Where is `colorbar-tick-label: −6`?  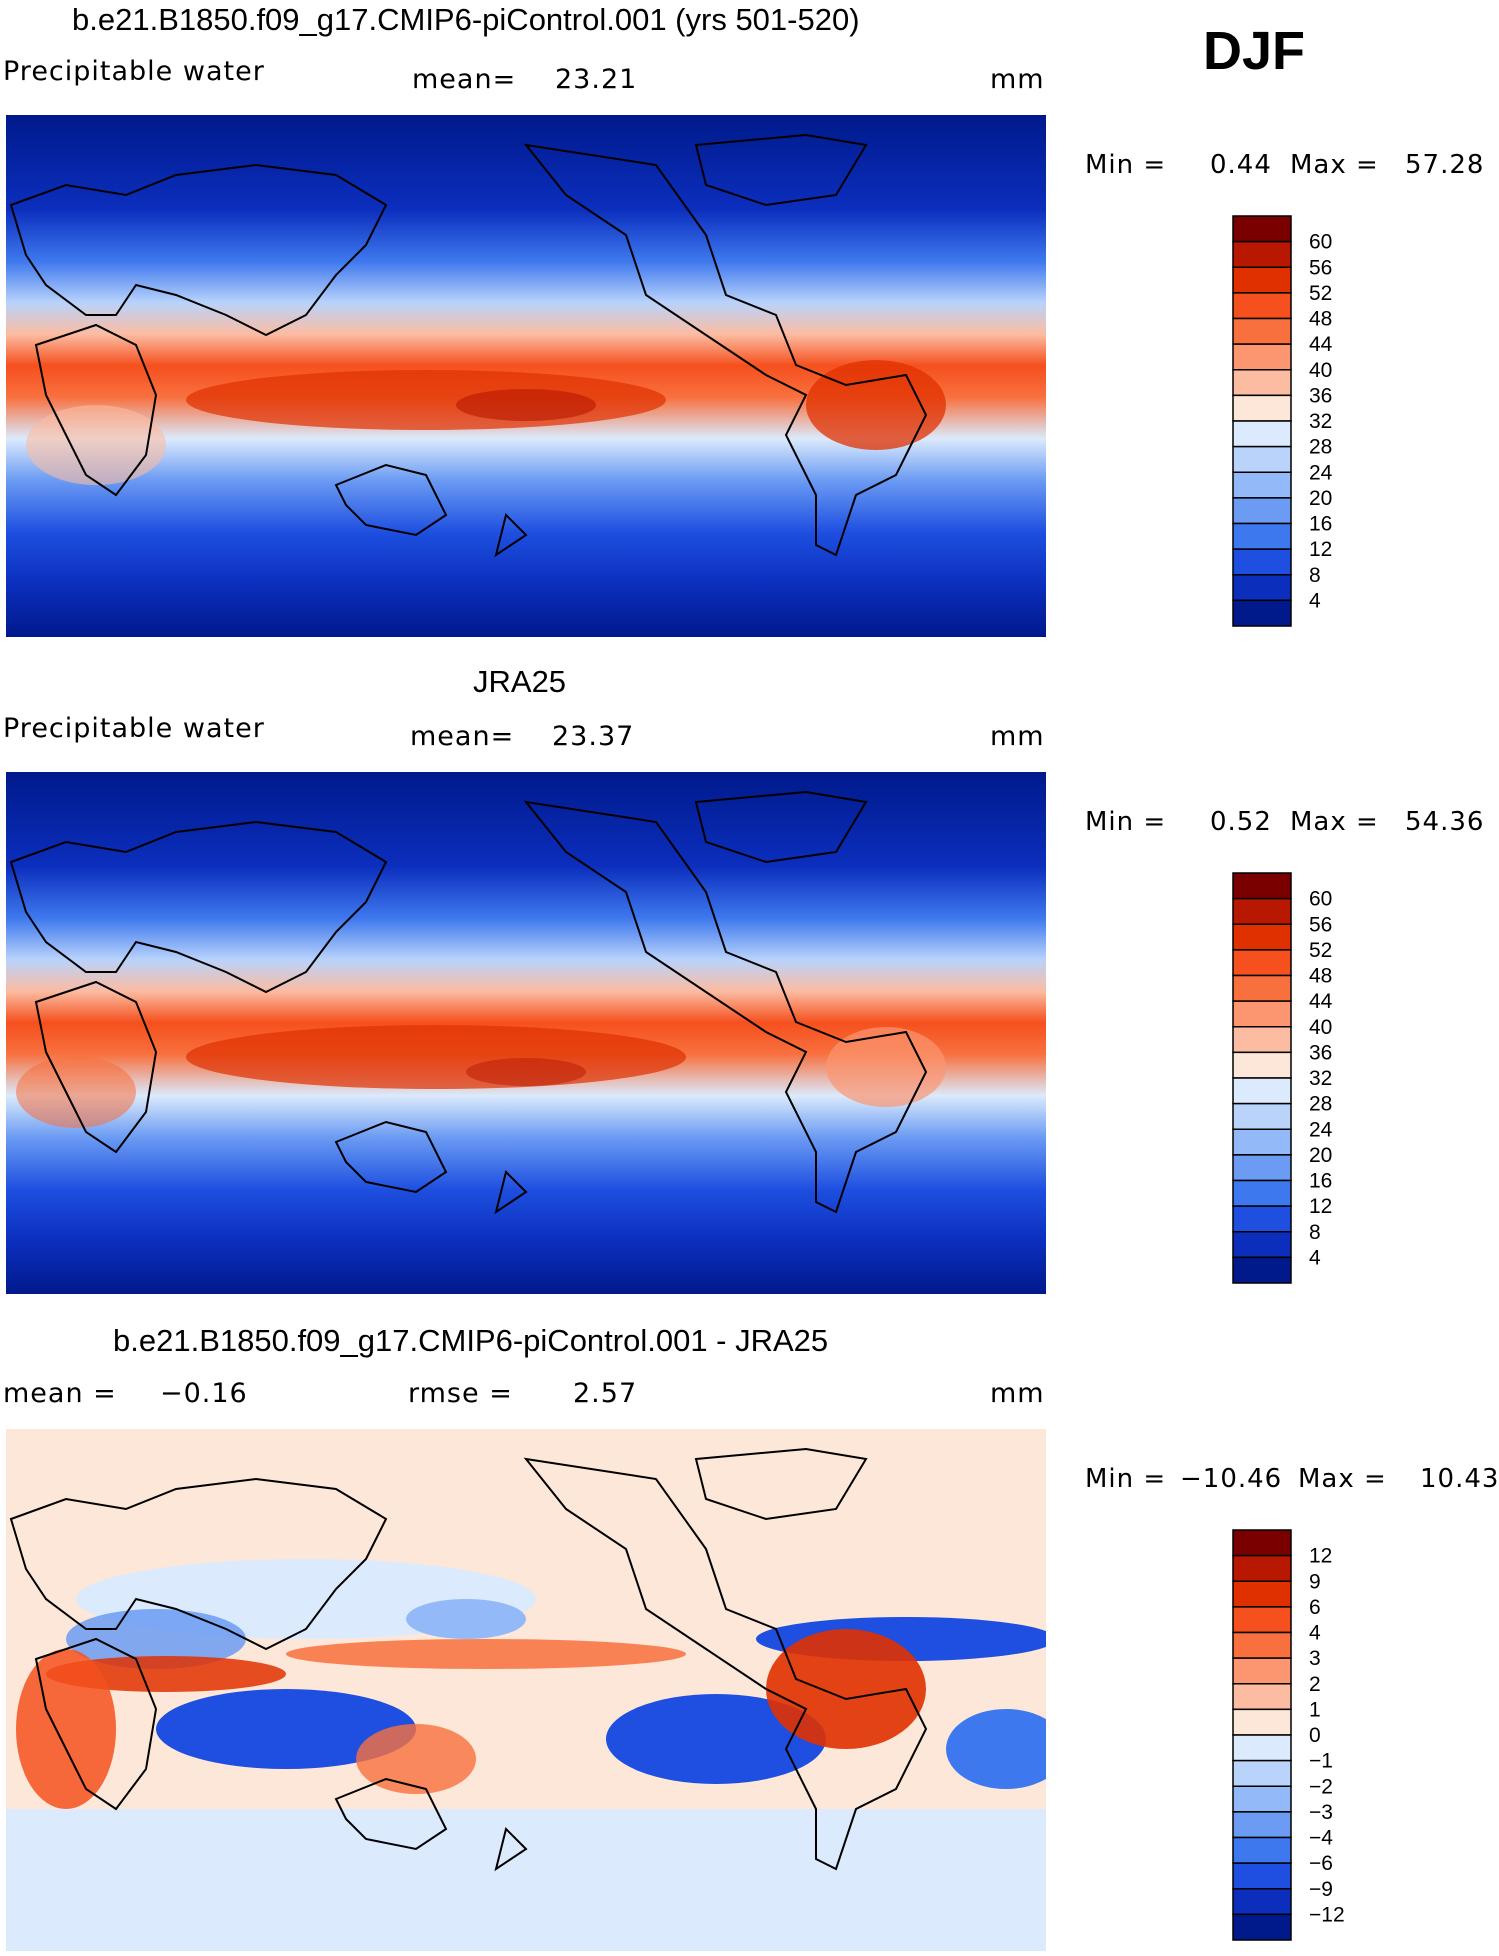
colorbar-tick-label: −6 is located at coordinates (1321, 1863).